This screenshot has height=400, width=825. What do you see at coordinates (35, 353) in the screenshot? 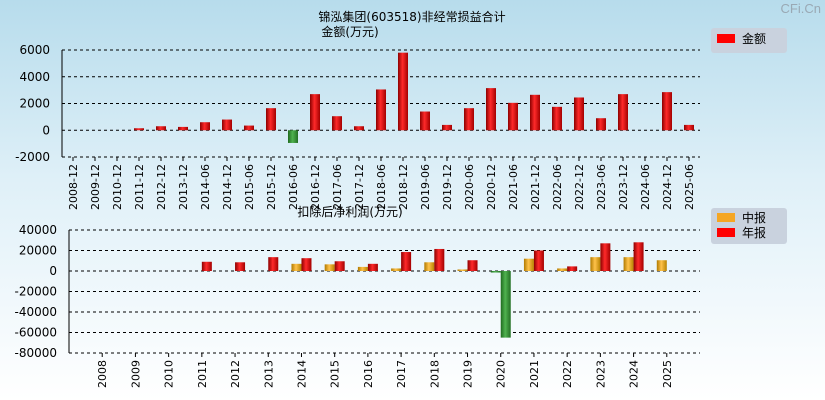
I see `y-tick-label: -80000` at bounding box center [35, 353].